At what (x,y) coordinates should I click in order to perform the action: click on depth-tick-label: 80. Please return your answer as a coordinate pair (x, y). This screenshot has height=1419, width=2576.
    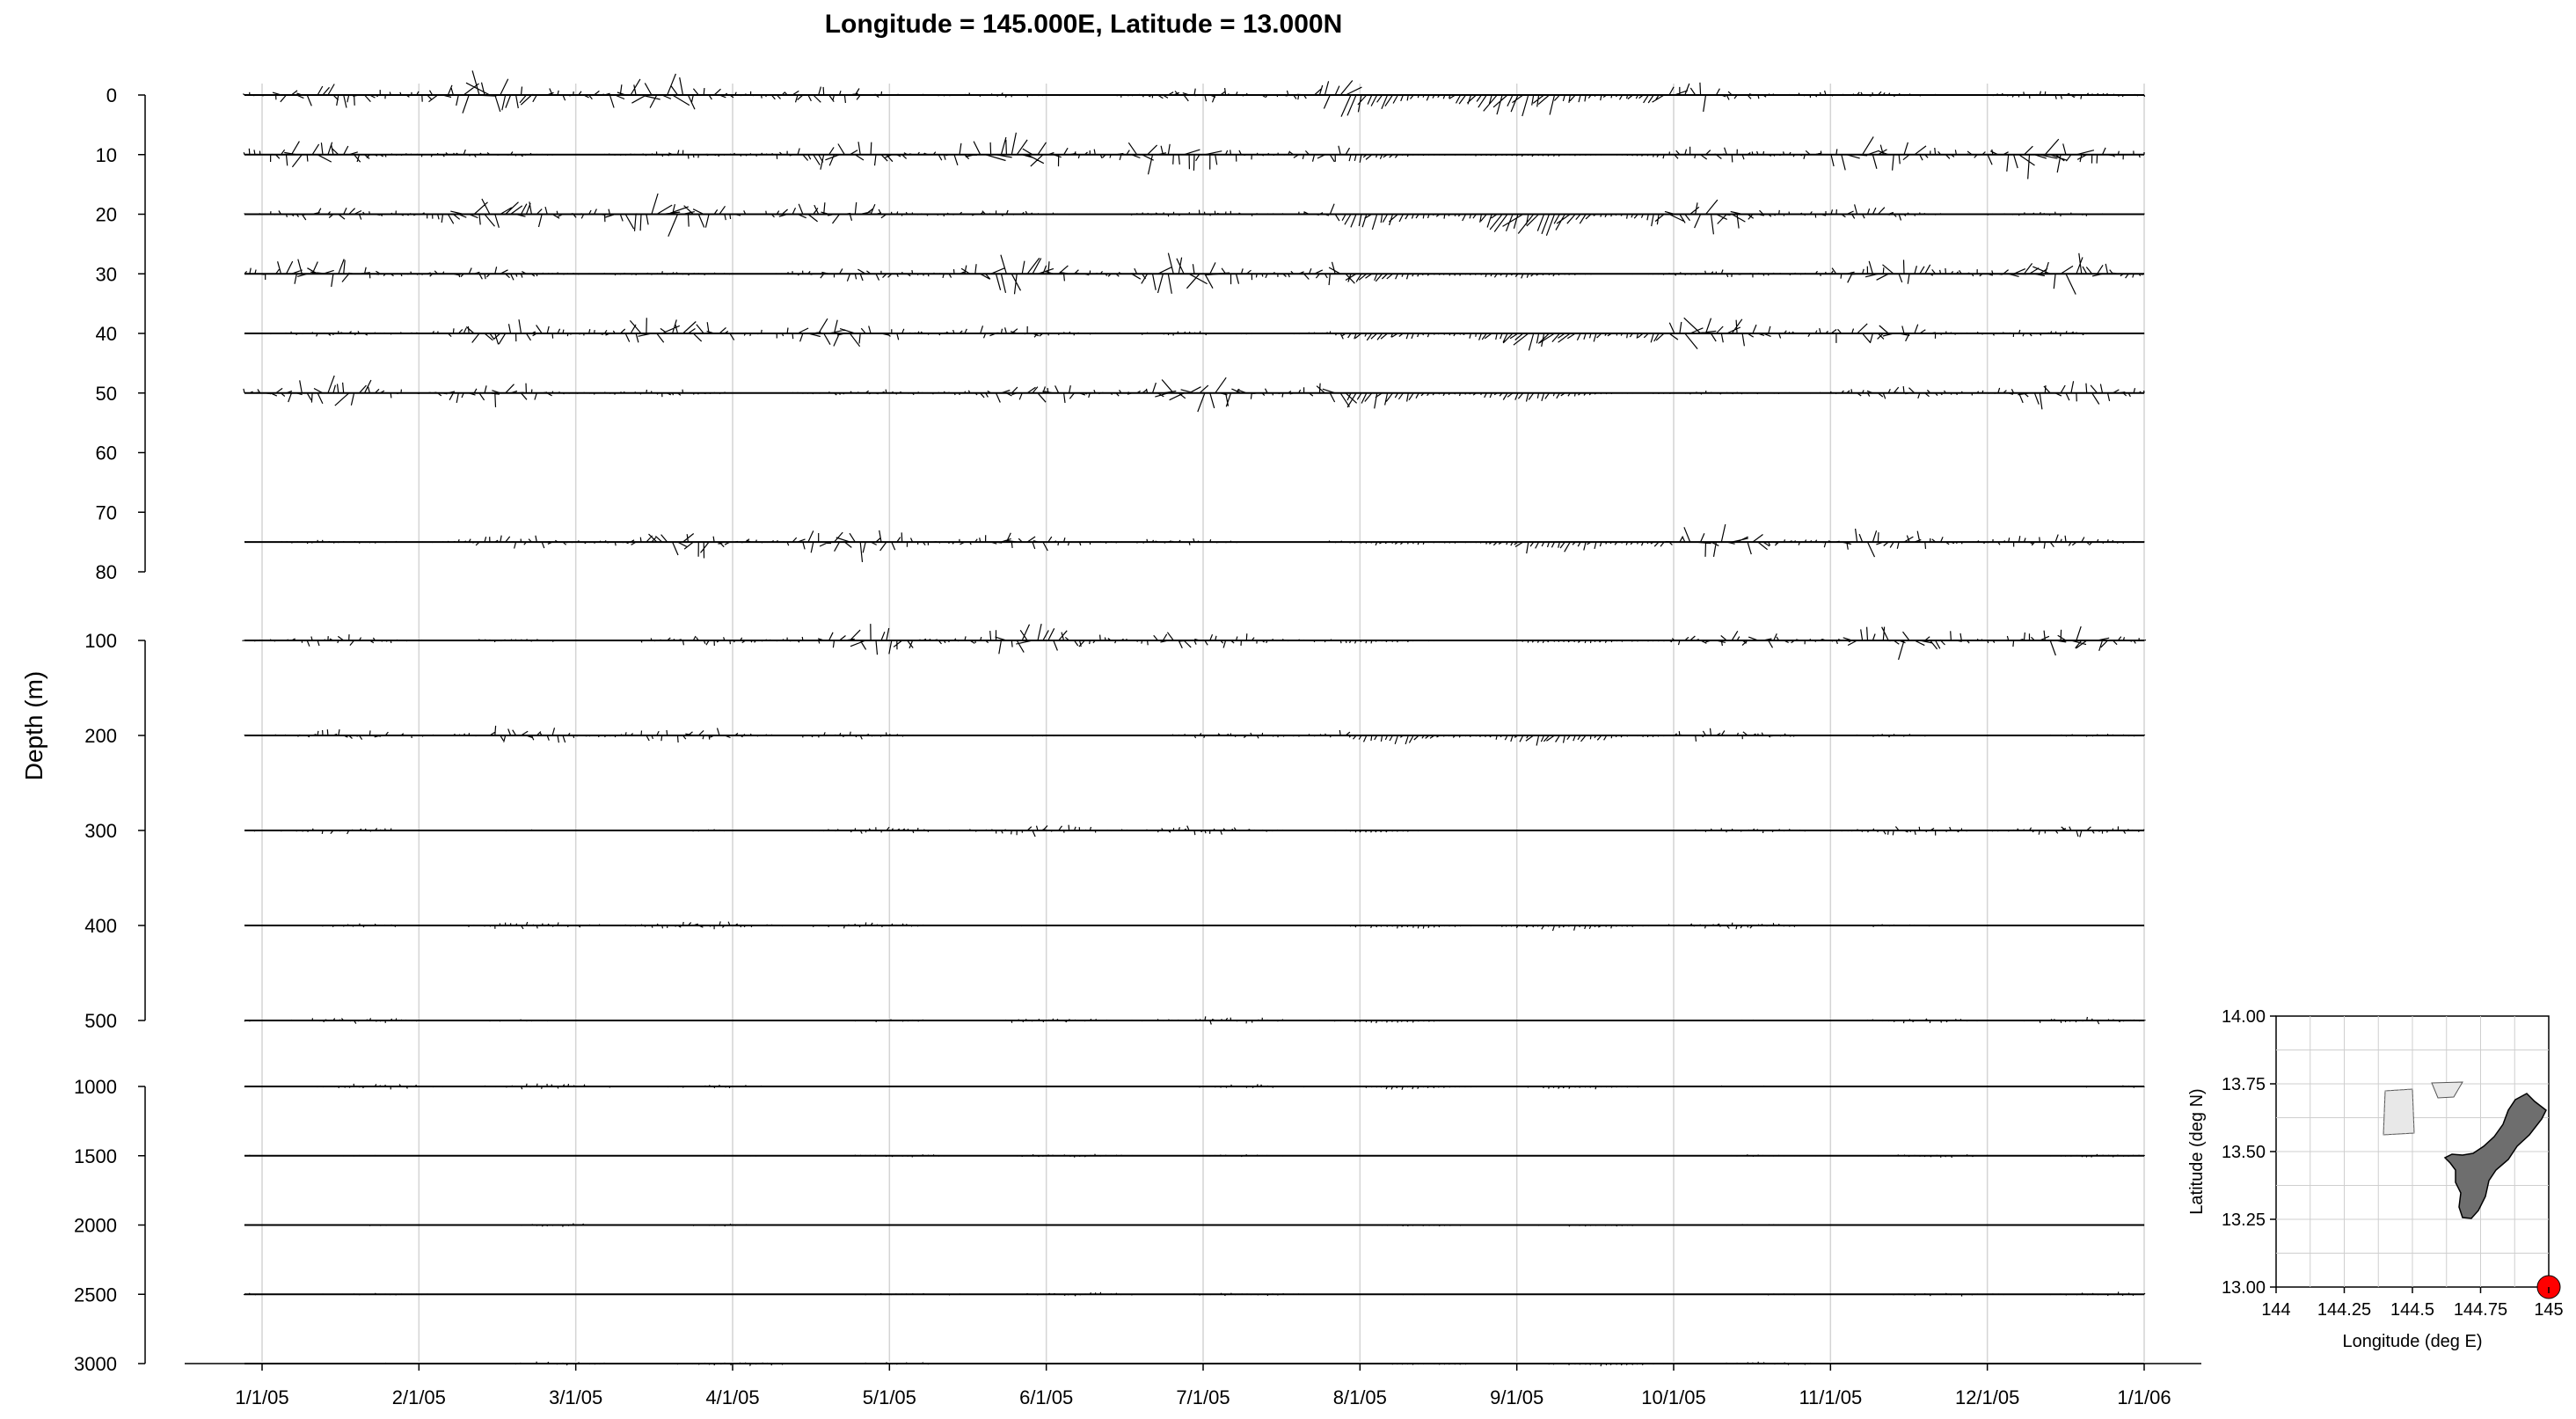
    Looking at the image, I should click on (106, 572).